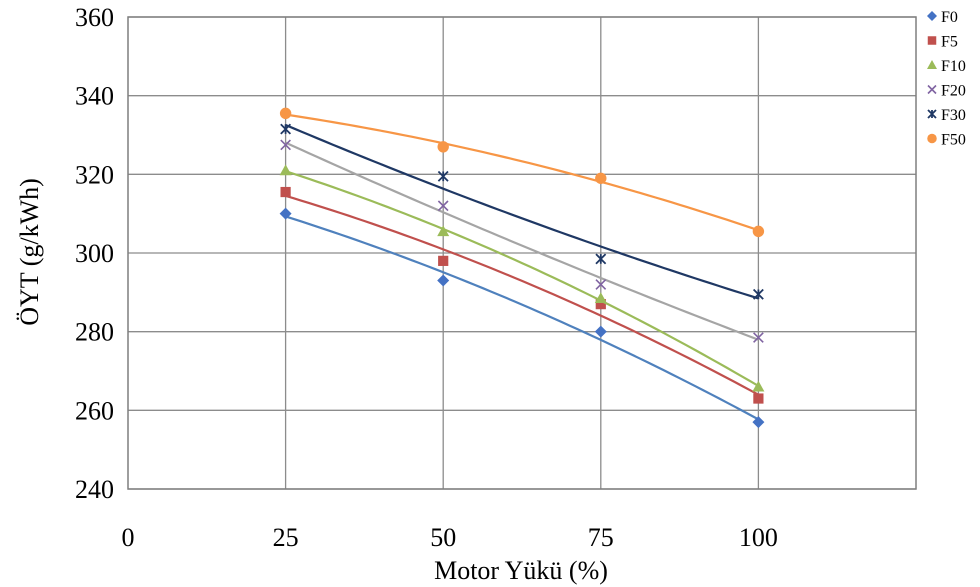 This screenshot has width=980, height=587. What do you see at coordinates (932, 114) in the screenshot?
I see `legend-marker-f30` at bounding box center [932, 114].